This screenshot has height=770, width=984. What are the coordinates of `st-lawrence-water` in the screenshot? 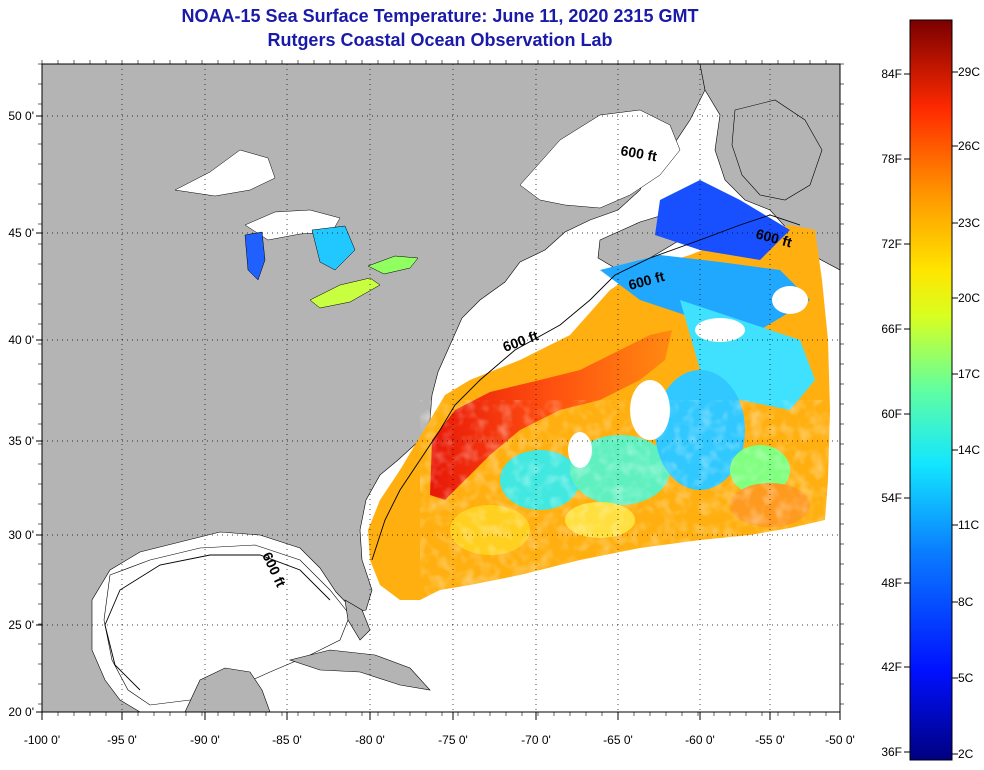 It's located at (600, 159).